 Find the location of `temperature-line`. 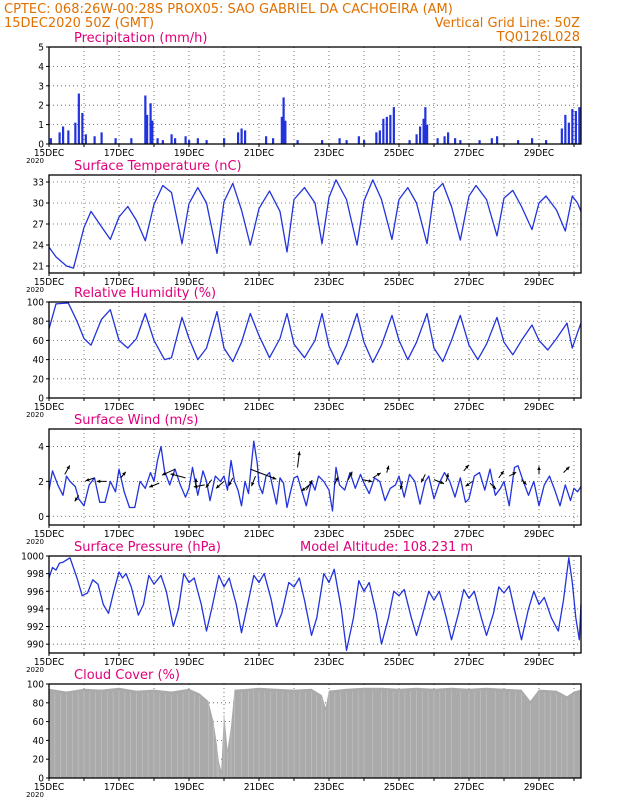

temperature-line is located at coordinates (315, 224).